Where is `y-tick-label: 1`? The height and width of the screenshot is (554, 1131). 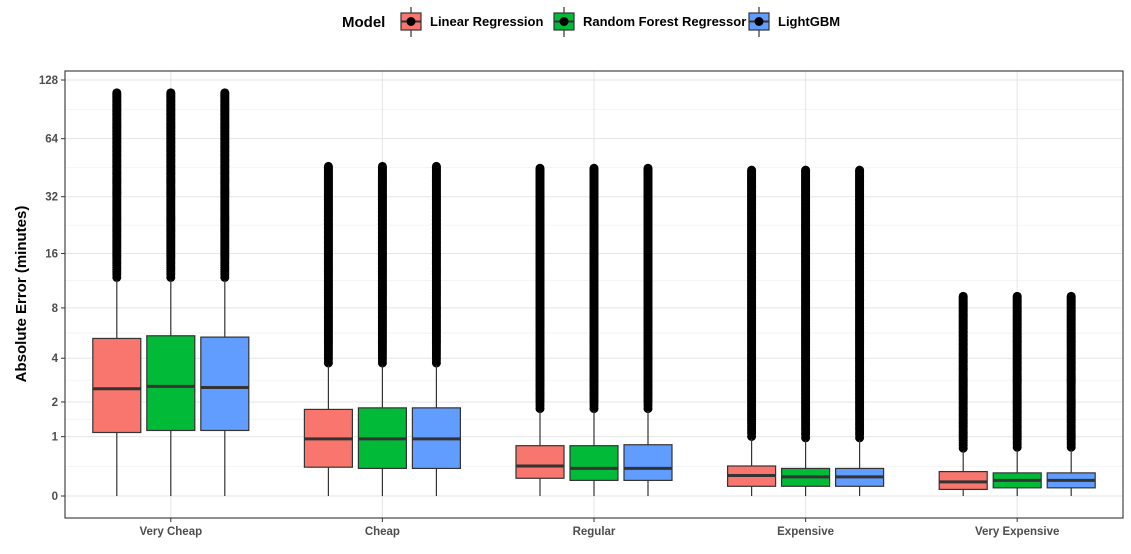 y-tick-label: 1 is located at coordinates (55, 438).